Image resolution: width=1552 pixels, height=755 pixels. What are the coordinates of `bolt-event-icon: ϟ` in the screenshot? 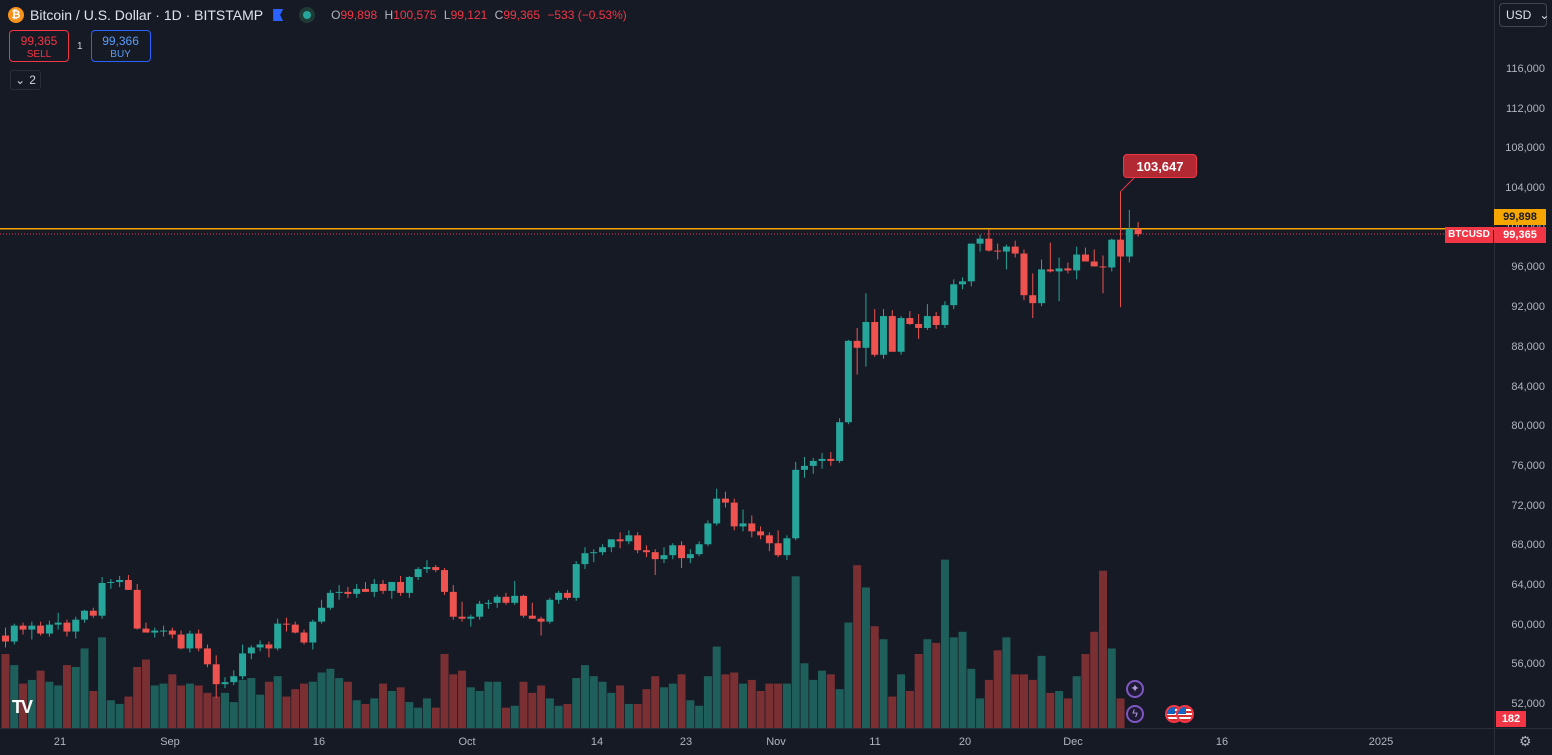 It's located at (1135, 714).